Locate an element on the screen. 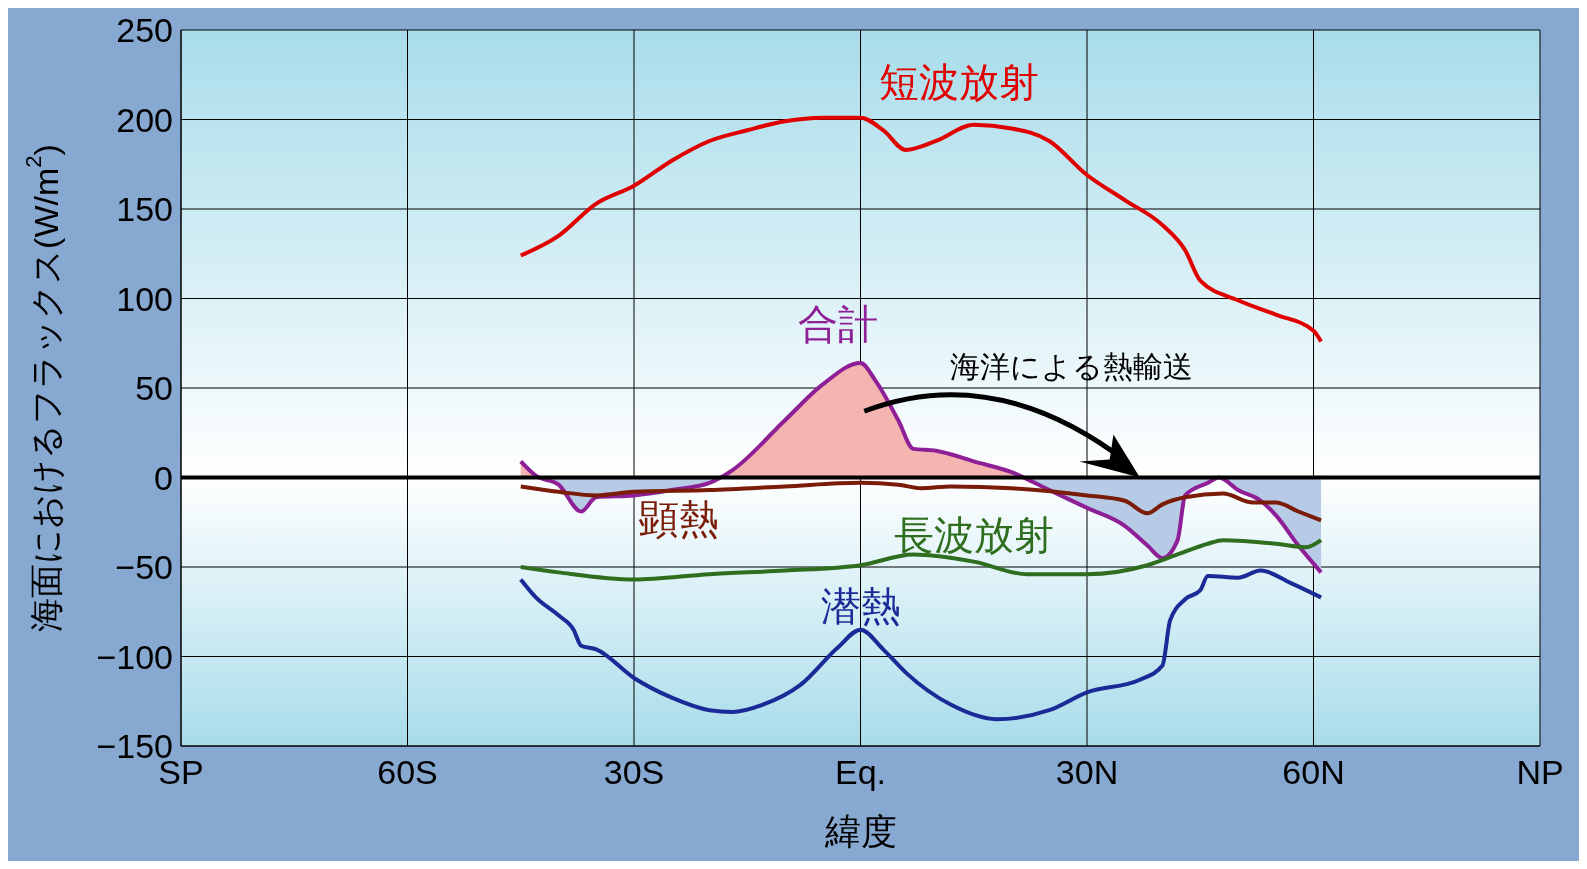 This screenshot has height=869, width=1587. series-label: 潜熱 is located at coordinates (860, 606).